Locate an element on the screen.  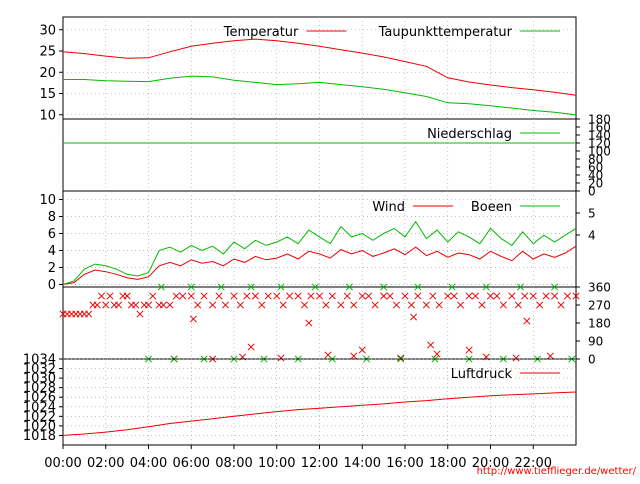
y-right-tick-label: 270 is located at coordinates (599, 306).